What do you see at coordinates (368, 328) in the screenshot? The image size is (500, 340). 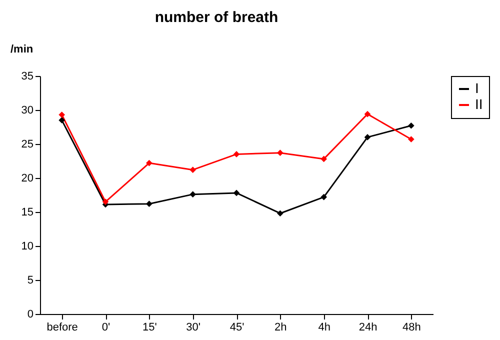 I see `x-tick-label: 24h` at bounding box center [368, 328].